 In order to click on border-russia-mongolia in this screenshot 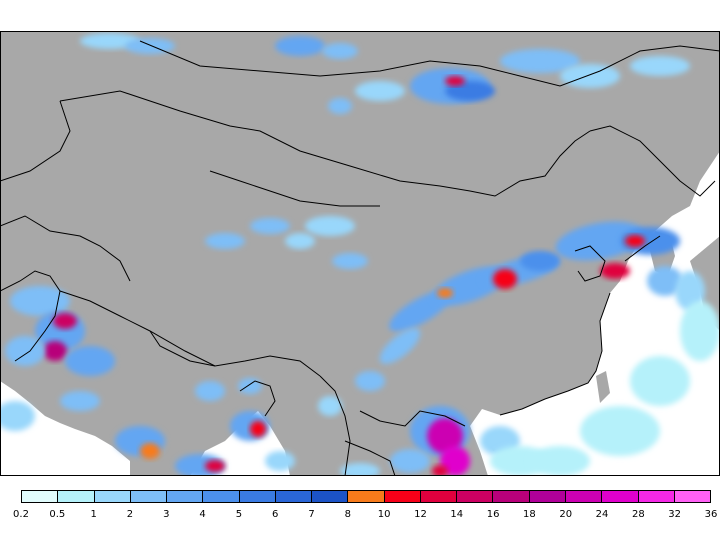, I will do `click(429, 63)`.